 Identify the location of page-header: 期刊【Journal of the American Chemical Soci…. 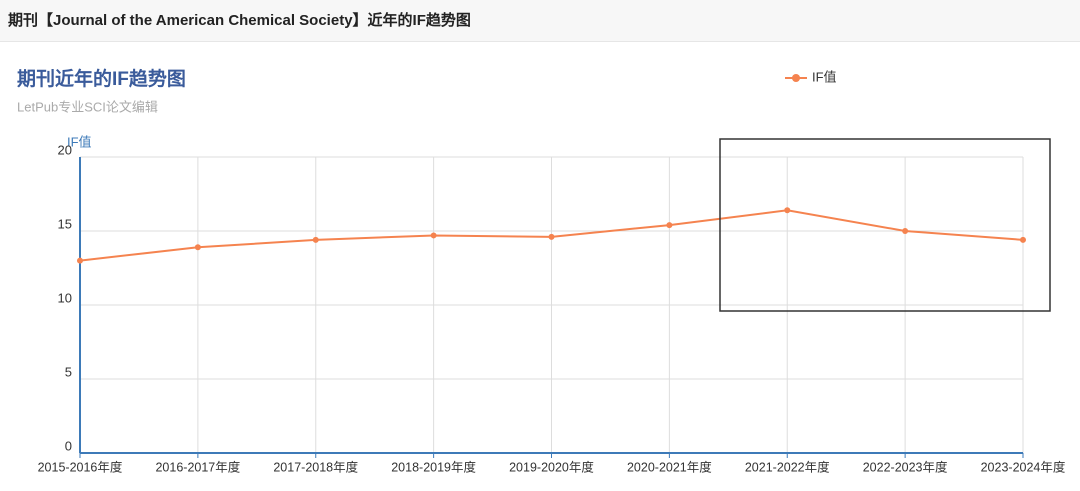
(540, 21).